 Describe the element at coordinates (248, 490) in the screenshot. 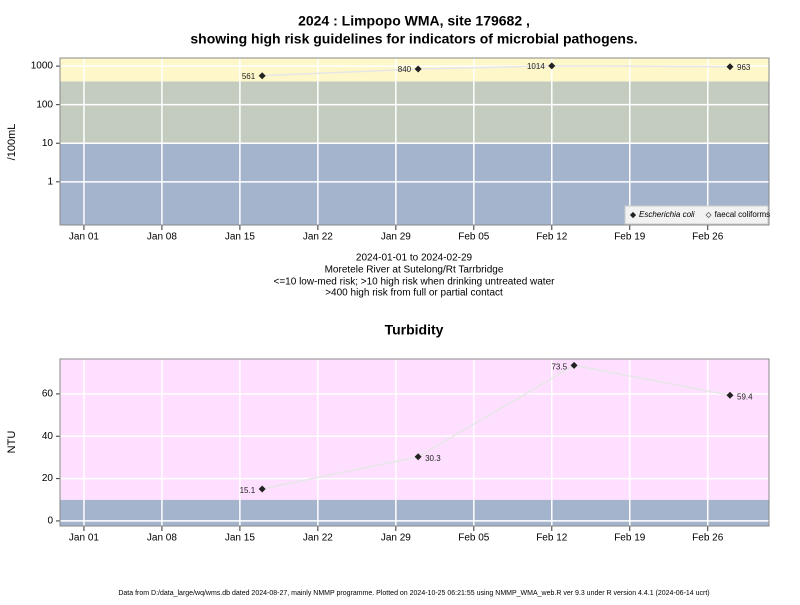

I see `value-label: 15.1` at that location.